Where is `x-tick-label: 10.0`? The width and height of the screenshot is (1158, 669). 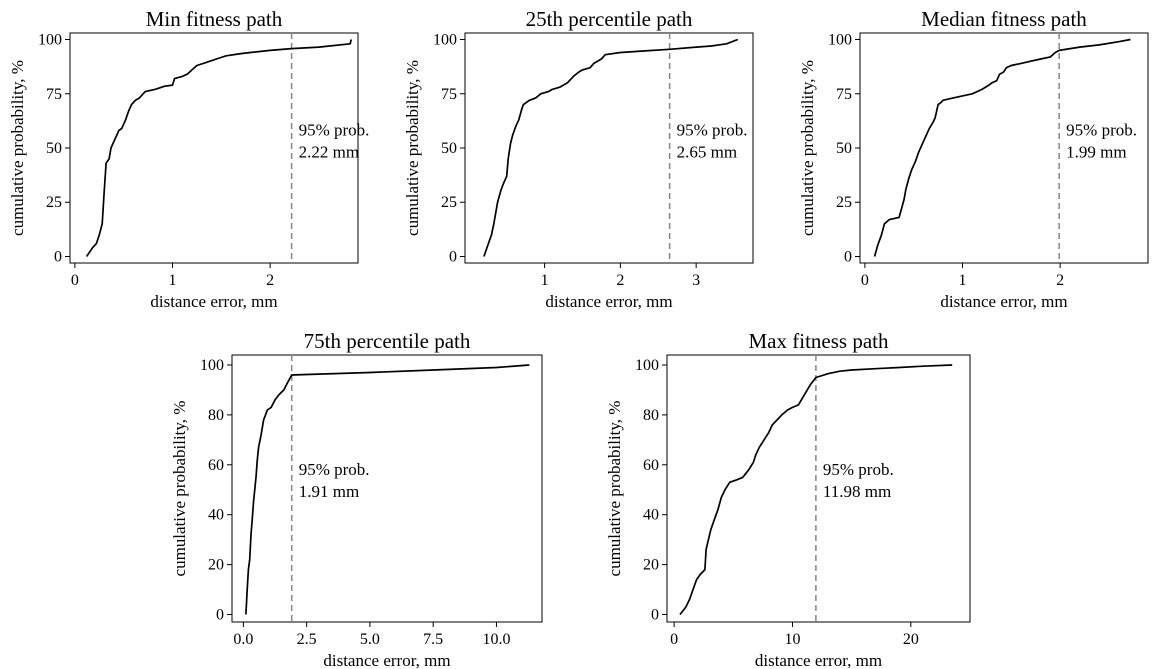
x-tick-label: 10.0 is located at coordinates (496, 639).